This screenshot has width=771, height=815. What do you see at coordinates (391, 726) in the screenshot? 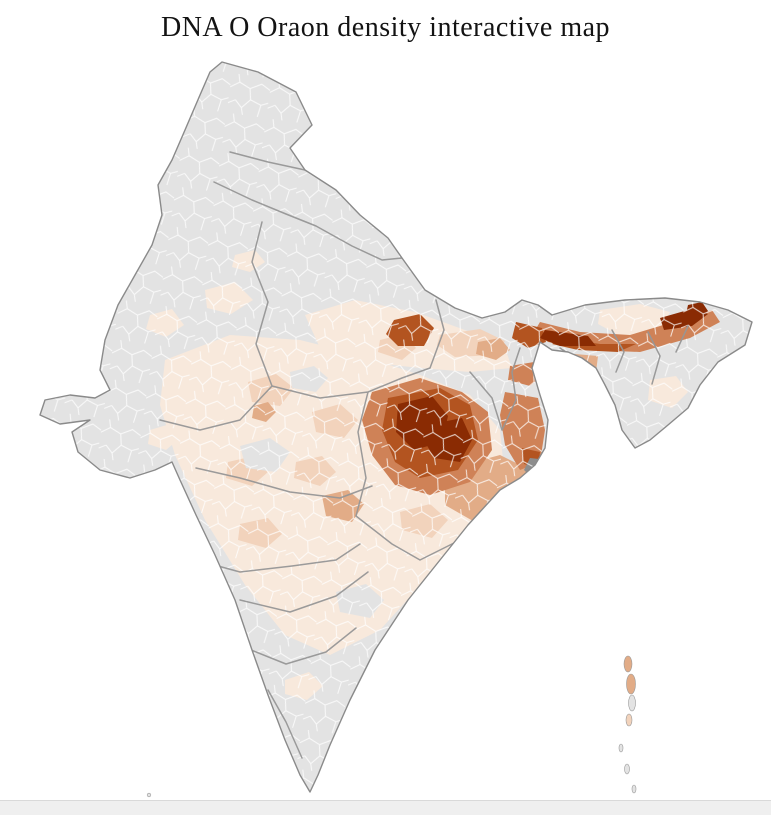
I see `andaman-nicobar-islands` at bounding box center [391, 726].